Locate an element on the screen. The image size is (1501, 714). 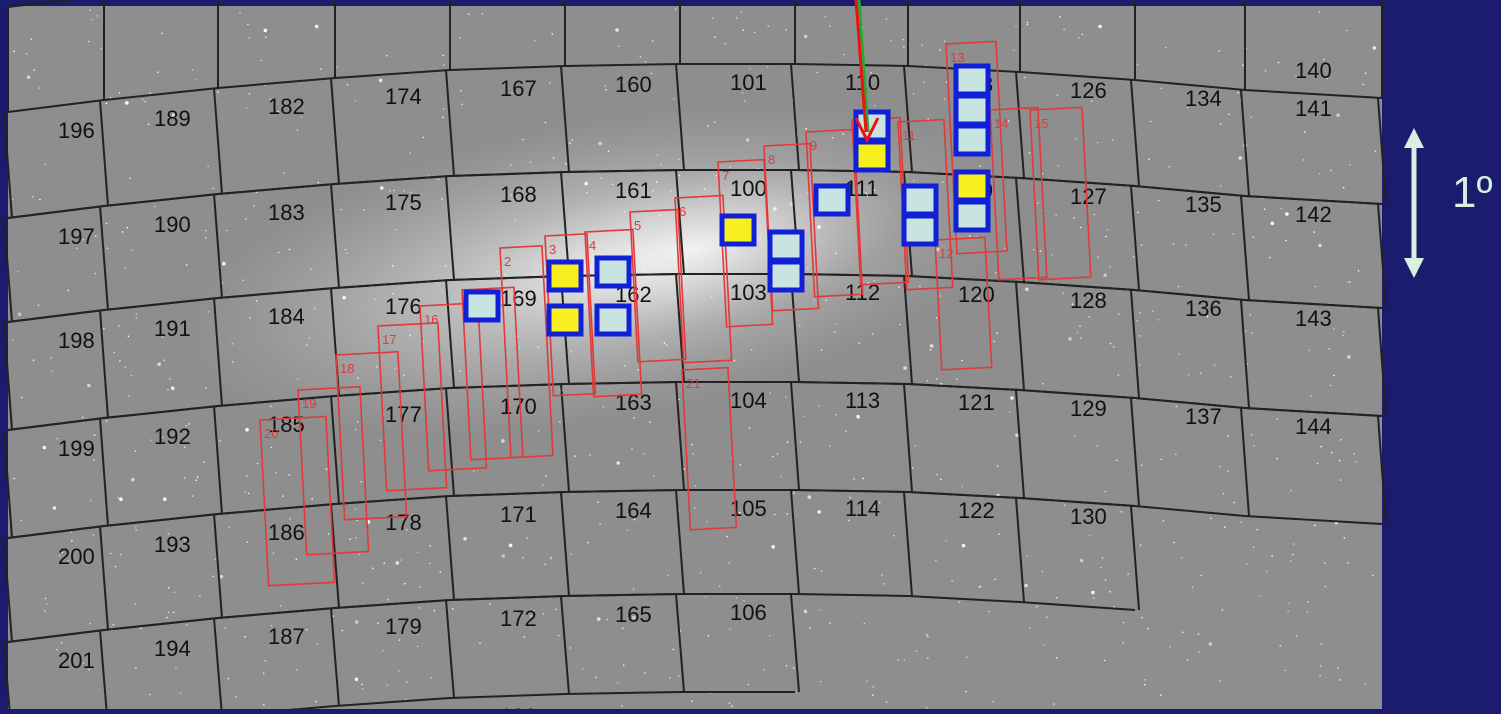
svg-text: 14 is located at coordinates (1001, 123).